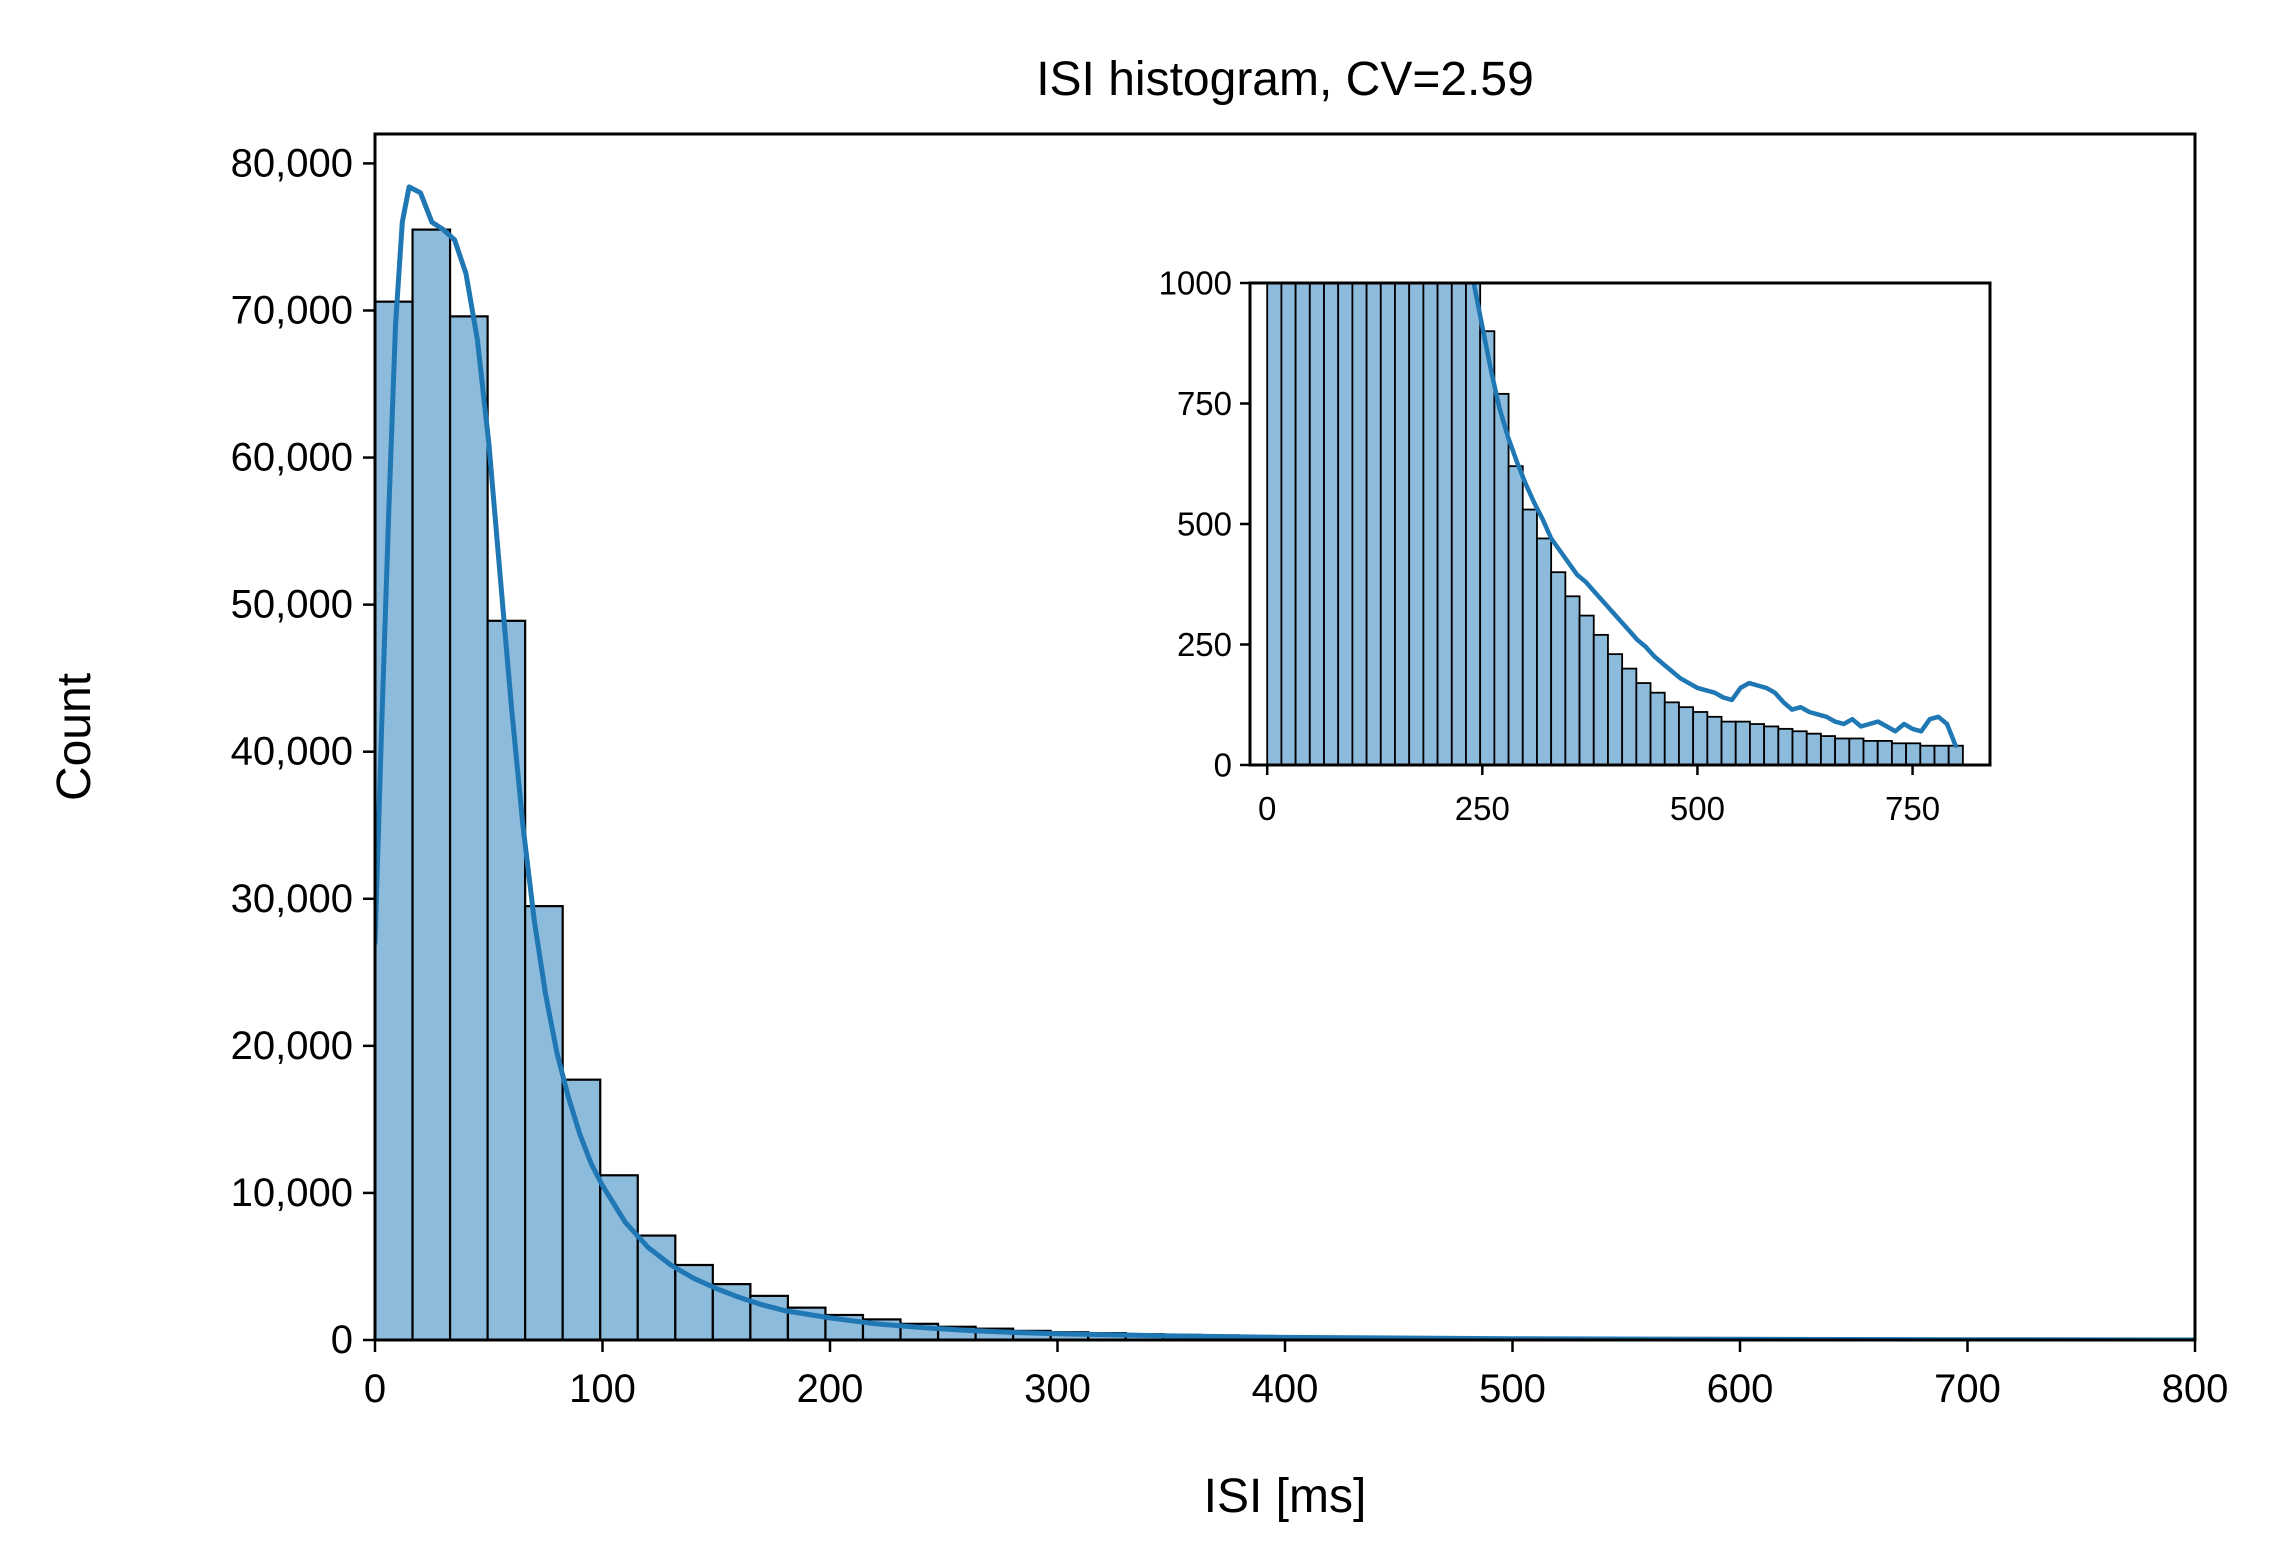  I want to click on main-y-tick-label: 50,000, so click(292, 605).